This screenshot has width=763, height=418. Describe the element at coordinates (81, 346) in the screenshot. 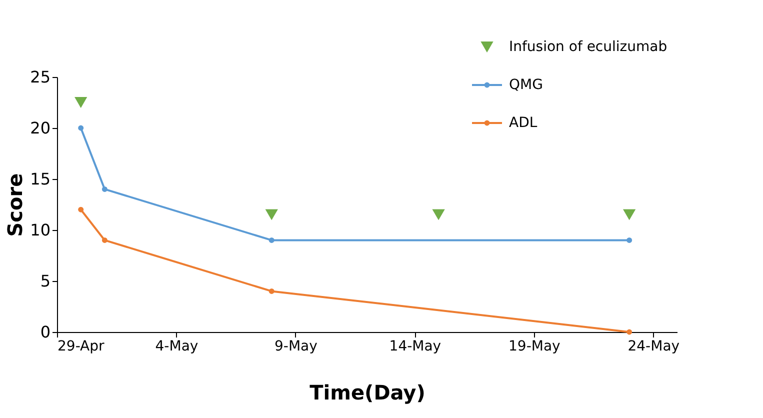

I see `x-tick-label: 29-Apr` at that location.